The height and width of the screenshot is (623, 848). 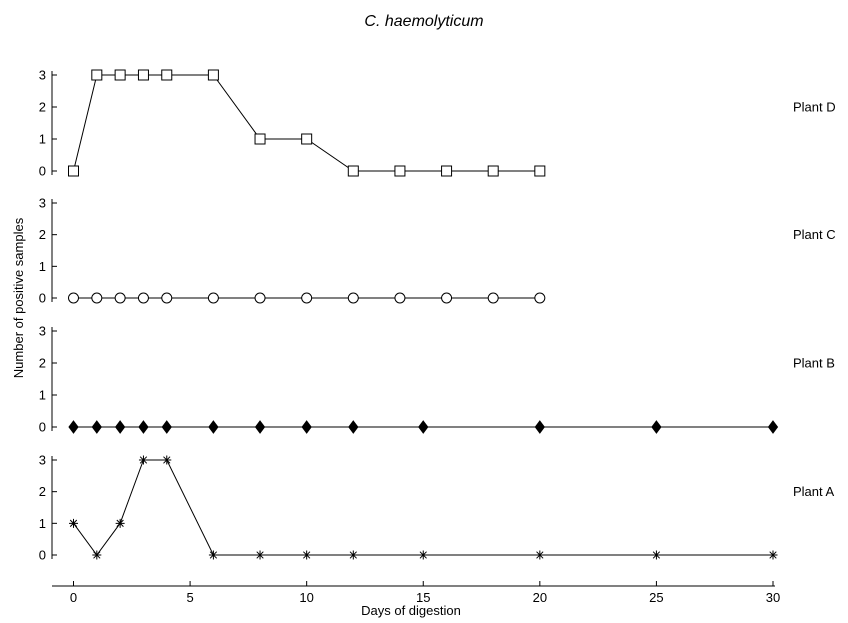 I want to click on x-tick-label: 25, so click(x=656, y=597).